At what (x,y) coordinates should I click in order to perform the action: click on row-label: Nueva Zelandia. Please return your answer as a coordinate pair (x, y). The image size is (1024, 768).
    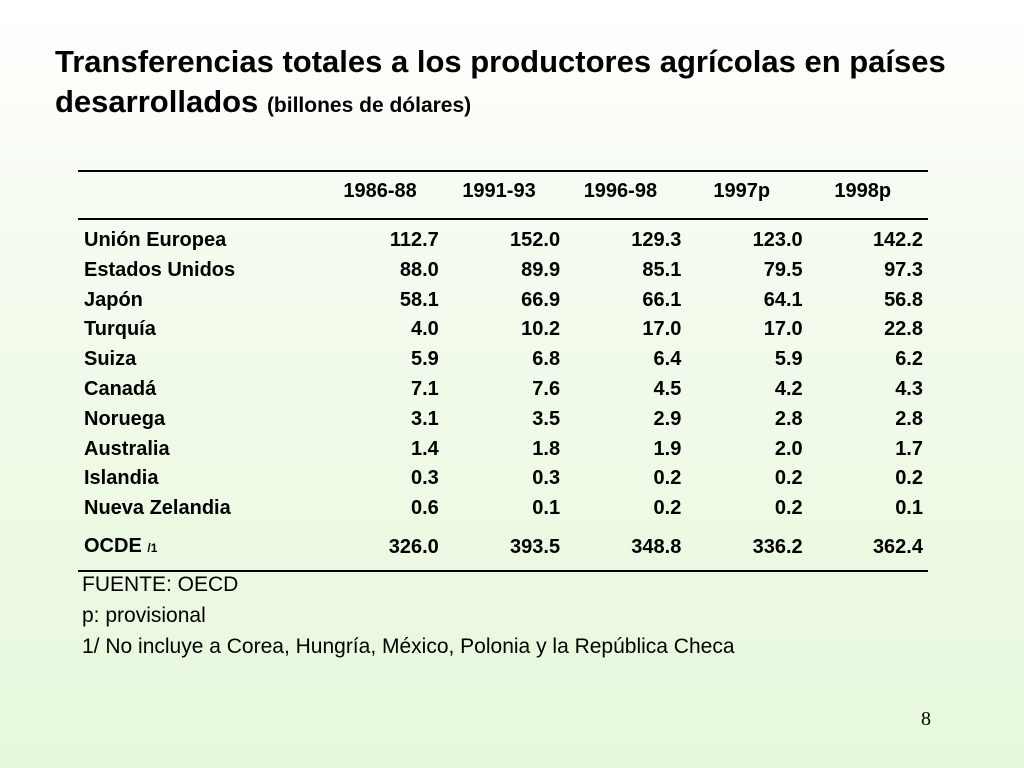
    Looking at the image, I should click on (157, 508).